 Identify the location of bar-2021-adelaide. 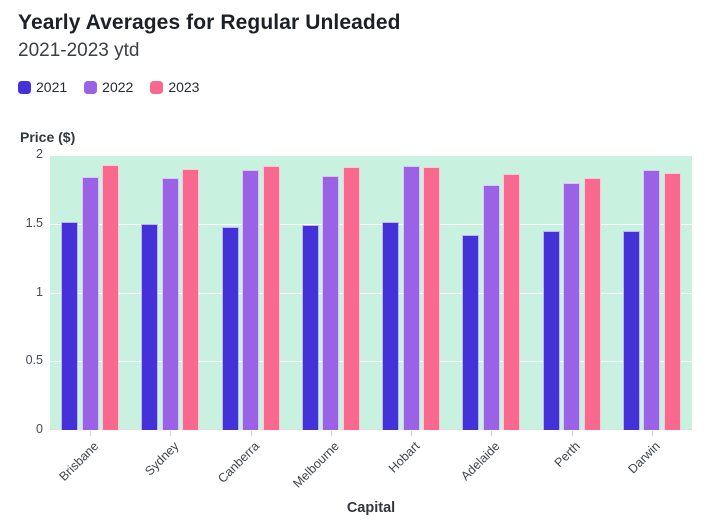
(471, 332).